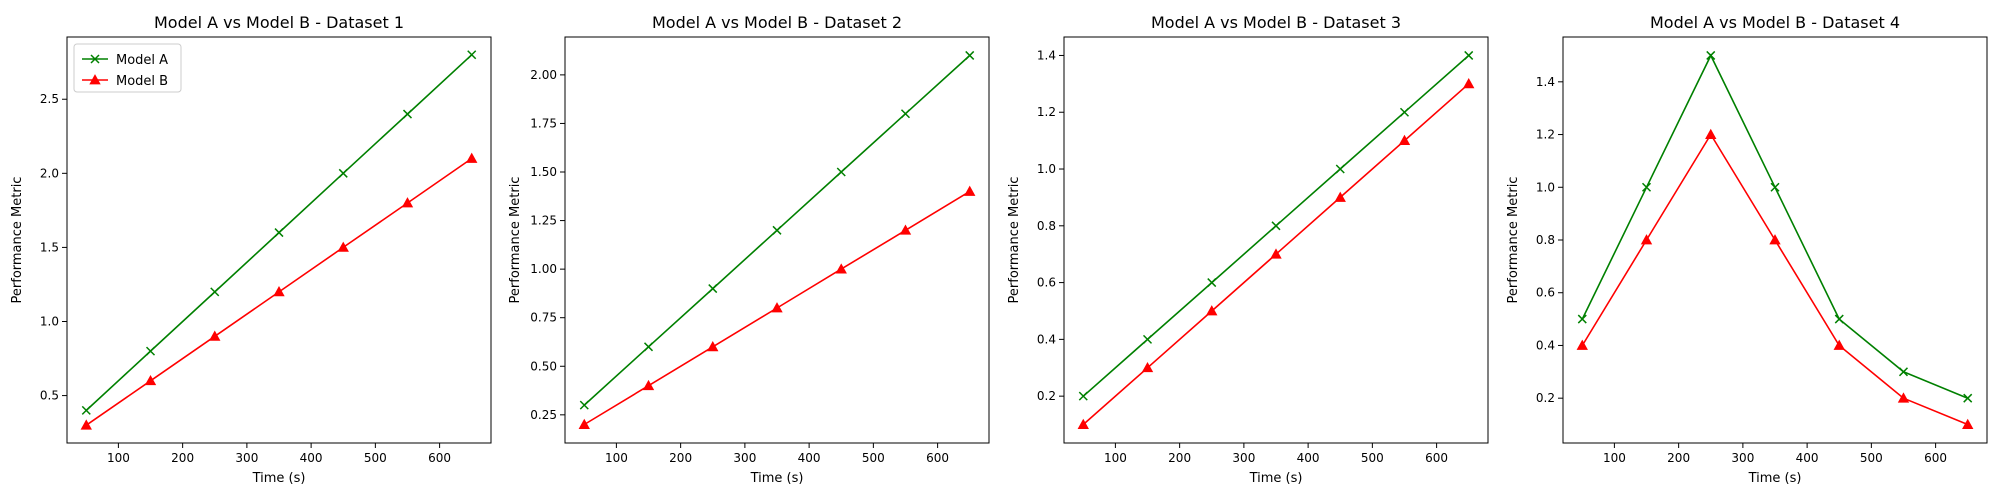  What do you see at coordinates (142, 81) in the screenshot?
I see `legend-label-model-b: Model B` at bounding box center [142, 81].